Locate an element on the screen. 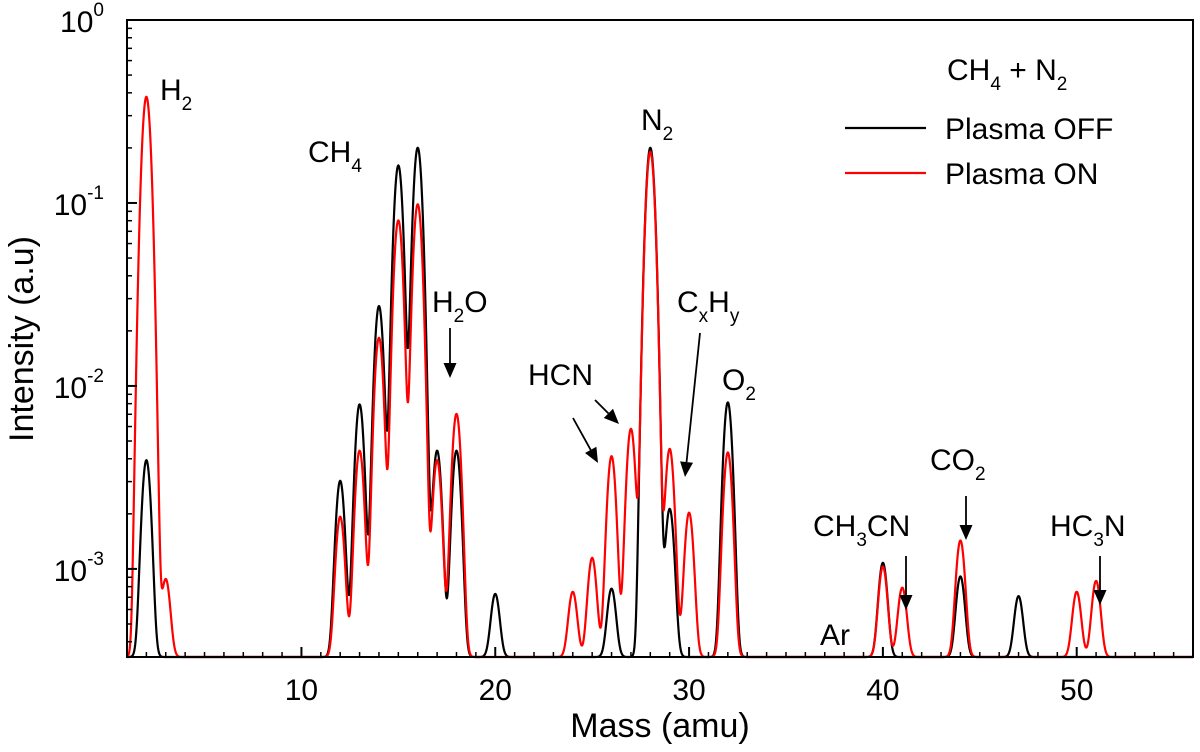 The height and width of the screenshot is (752, 1200). annotation-co2: CO2 is located at coordinates (958, 464).